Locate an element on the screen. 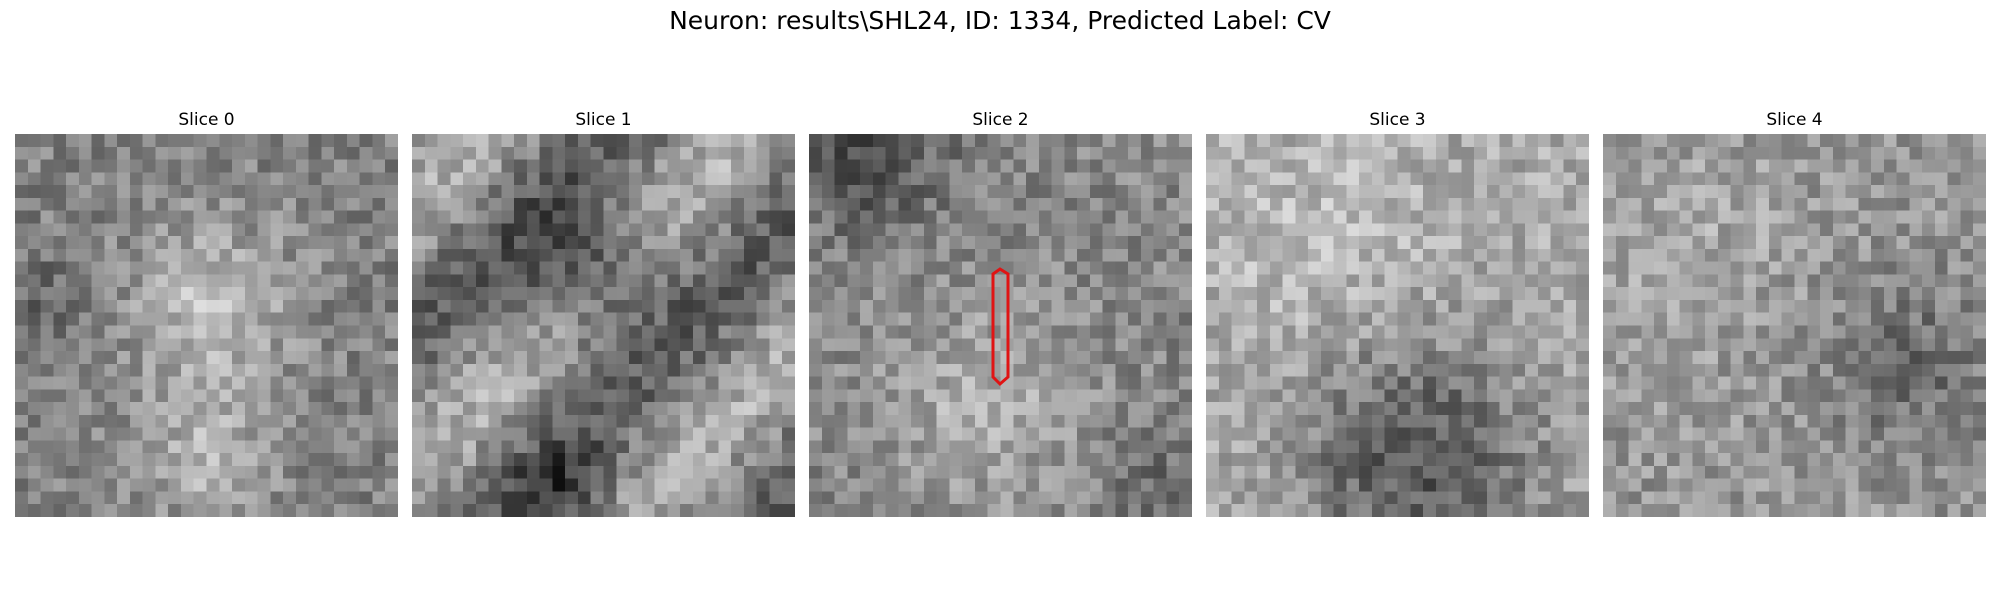  slice-panel-0: Slice 0 is located at coordinates (206, 312).